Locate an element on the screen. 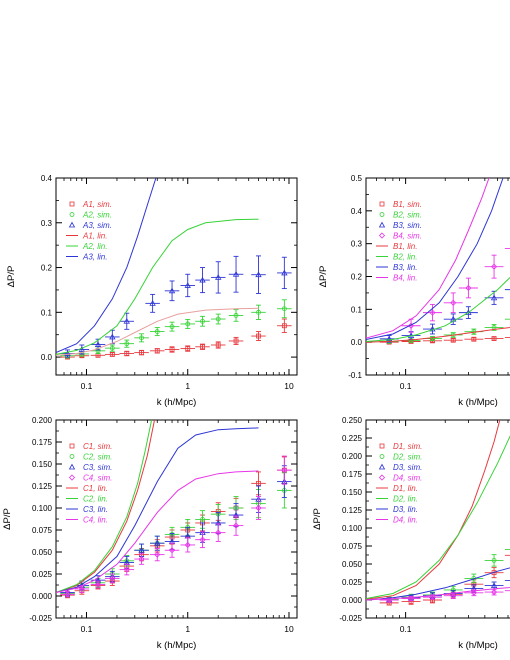  x-axis-label: k (h/Mpc) is located at coordinates (478, 402).